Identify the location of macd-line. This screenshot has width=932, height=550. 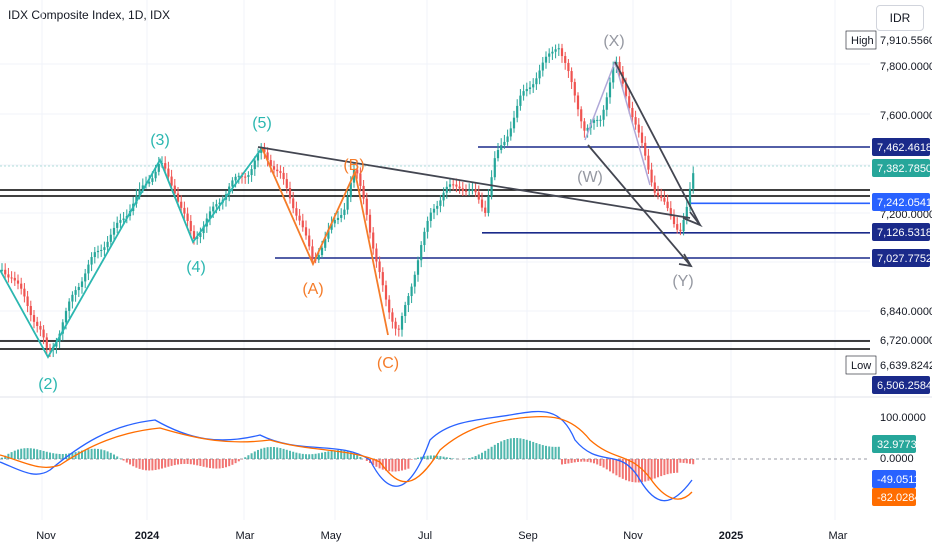
(346, 456).